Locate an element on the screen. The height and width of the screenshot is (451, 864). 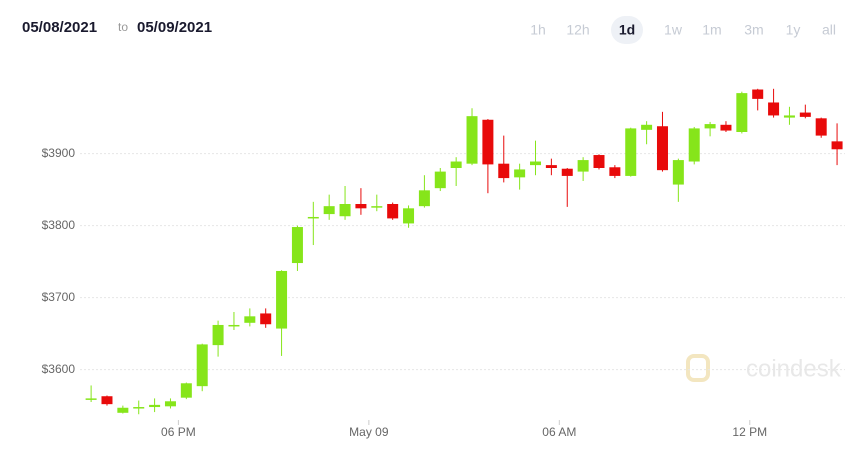
watermark: coindesk is located at coordinates (794, 368).